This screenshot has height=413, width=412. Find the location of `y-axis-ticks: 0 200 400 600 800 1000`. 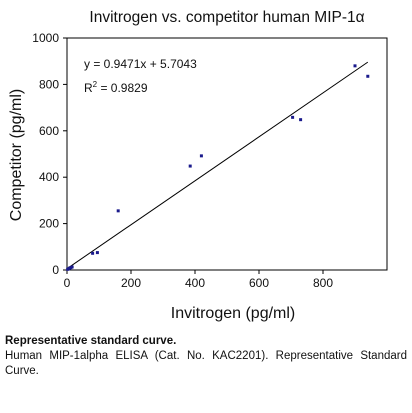

y-axis-ticks: 0 200 400 600 800 1000 is located at coordinates (49, 154).